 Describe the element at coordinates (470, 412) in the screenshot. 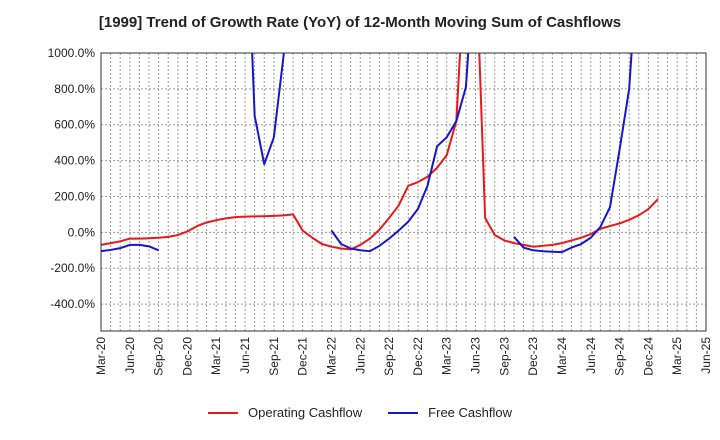

I see `legend-label-free: Free Cashflow` at that location.